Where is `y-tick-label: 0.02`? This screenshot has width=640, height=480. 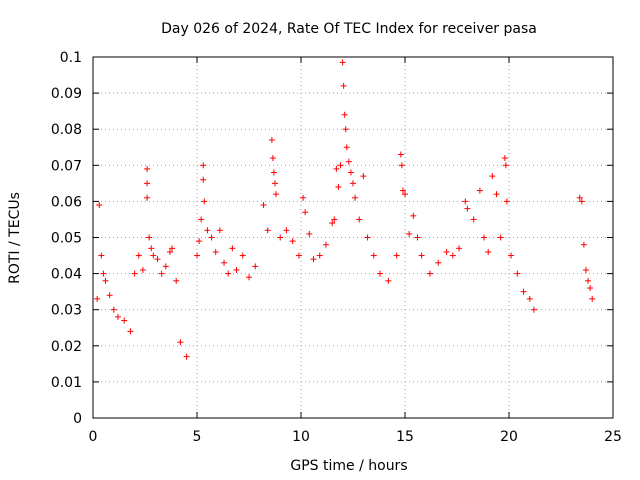
y-tick-label: 0.02 is located at coordinates (66, 347).